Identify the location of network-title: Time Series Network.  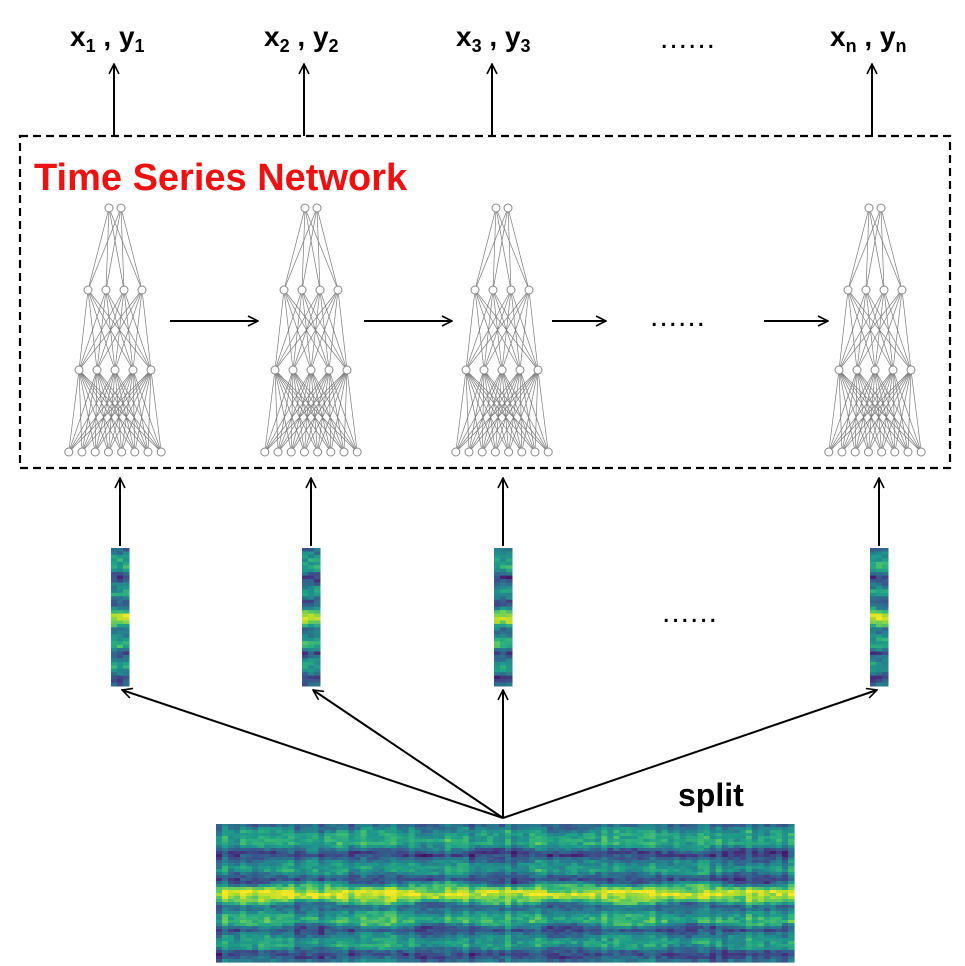
(221, 178).